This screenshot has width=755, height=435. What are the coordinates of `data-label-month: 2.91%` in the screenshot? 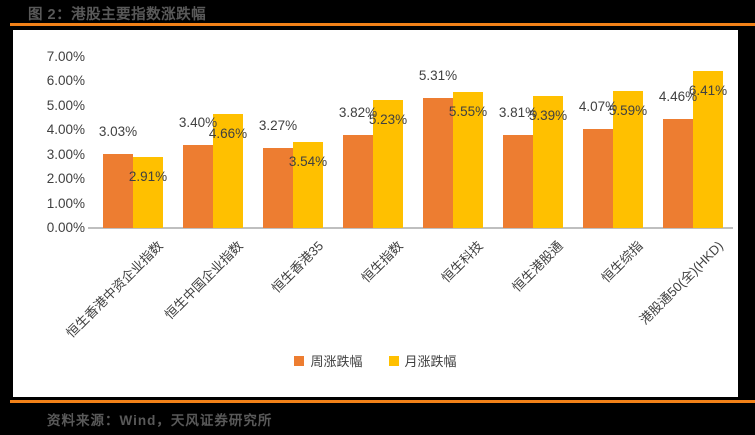 It's located at (148, 176).